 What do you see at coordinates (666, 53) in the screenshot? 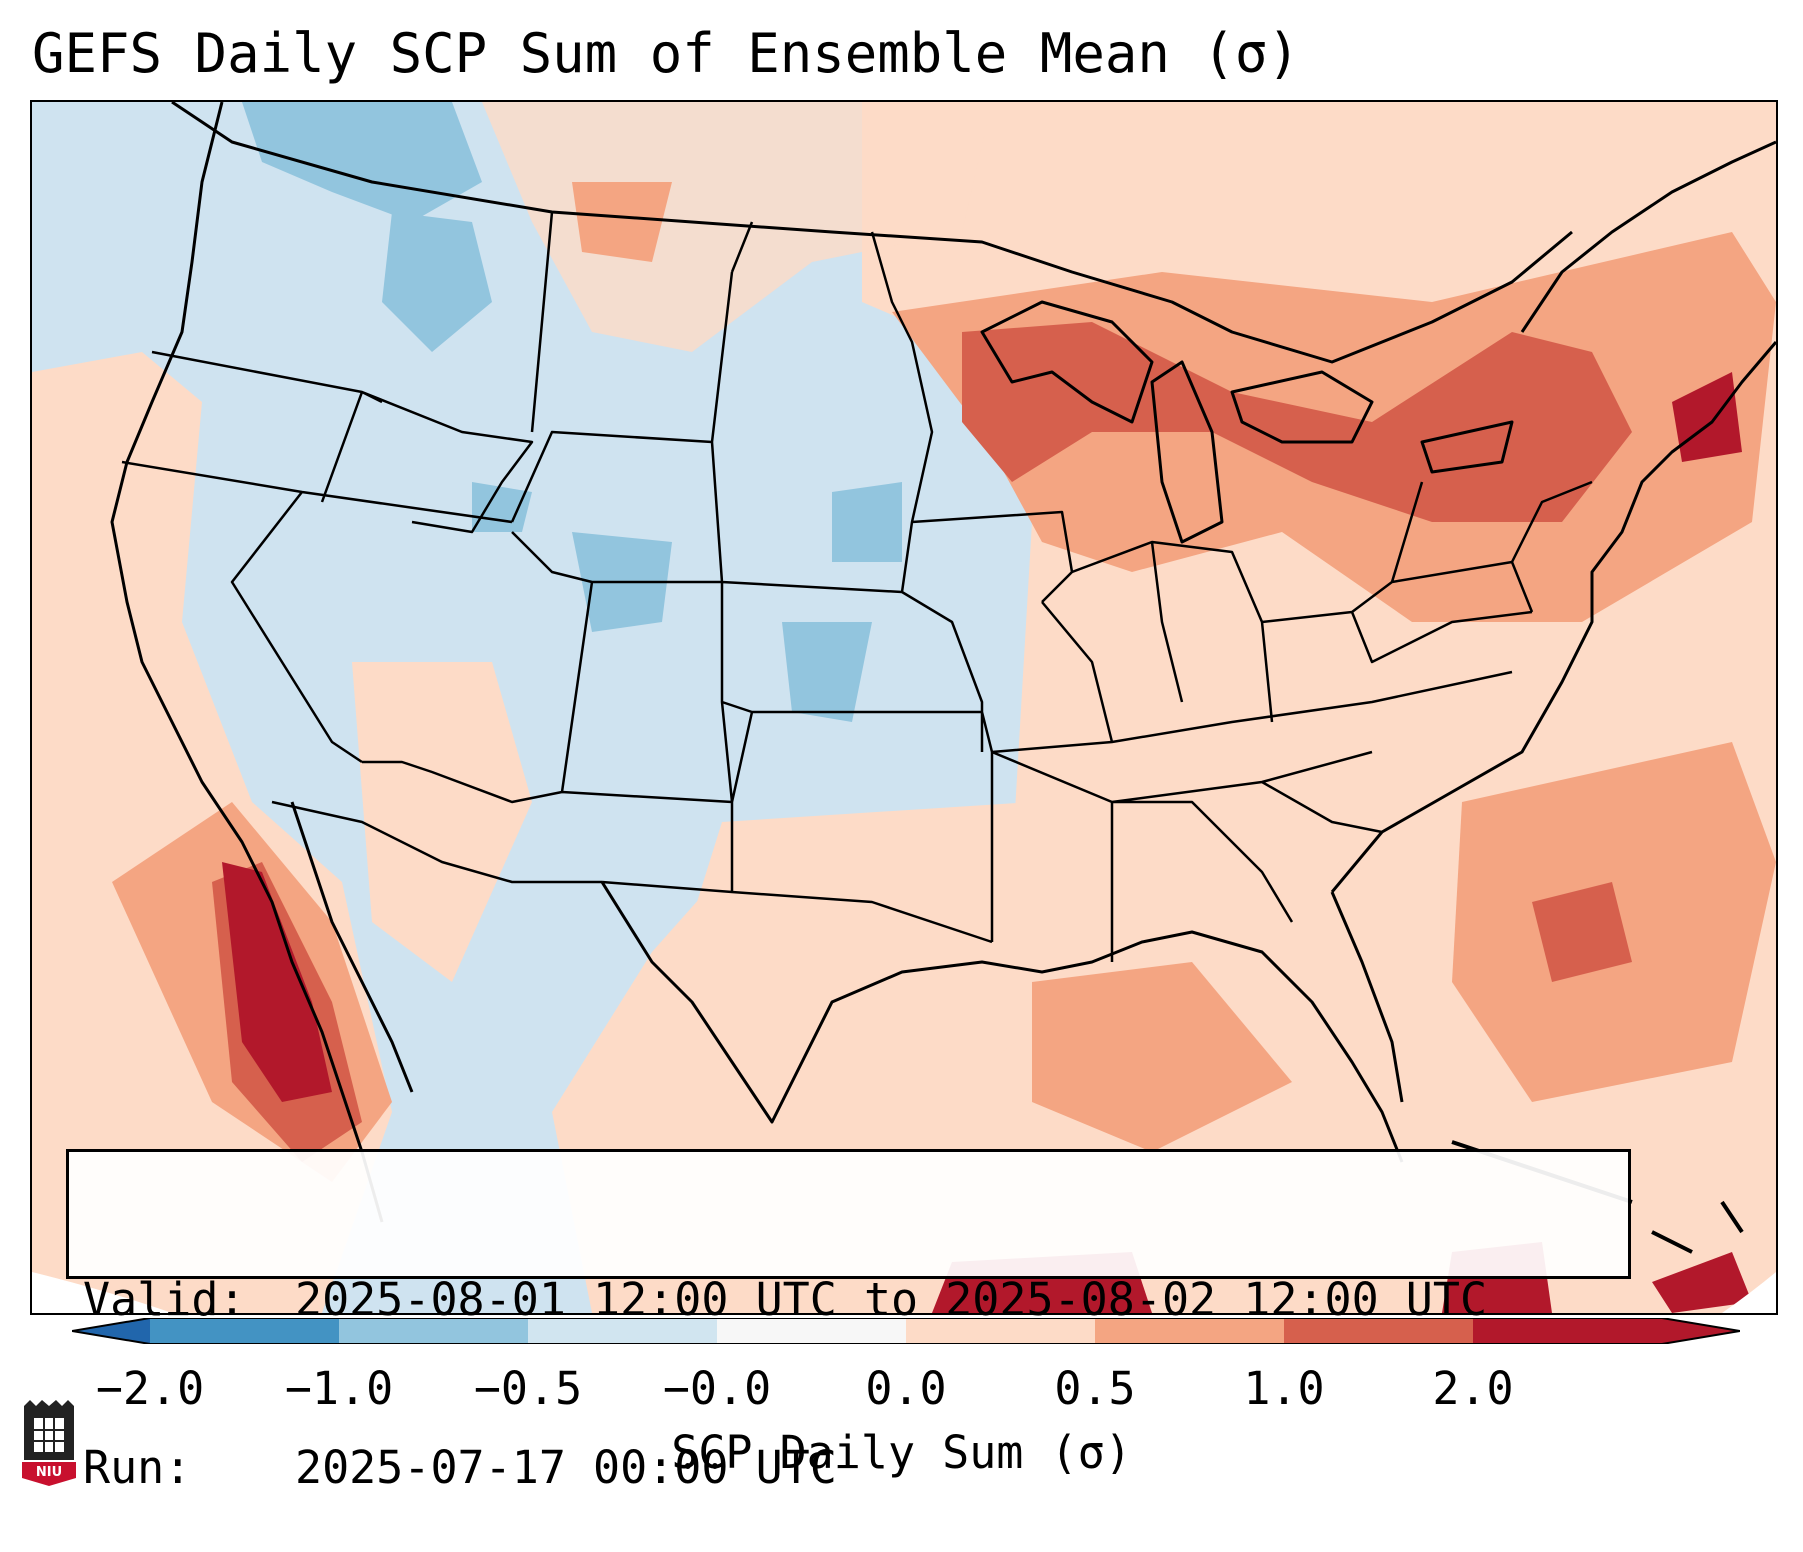
I see `map-title: GEFS Daily SCP Sum of Ensemble Mean (σ)` at bounding box center [666, 53].